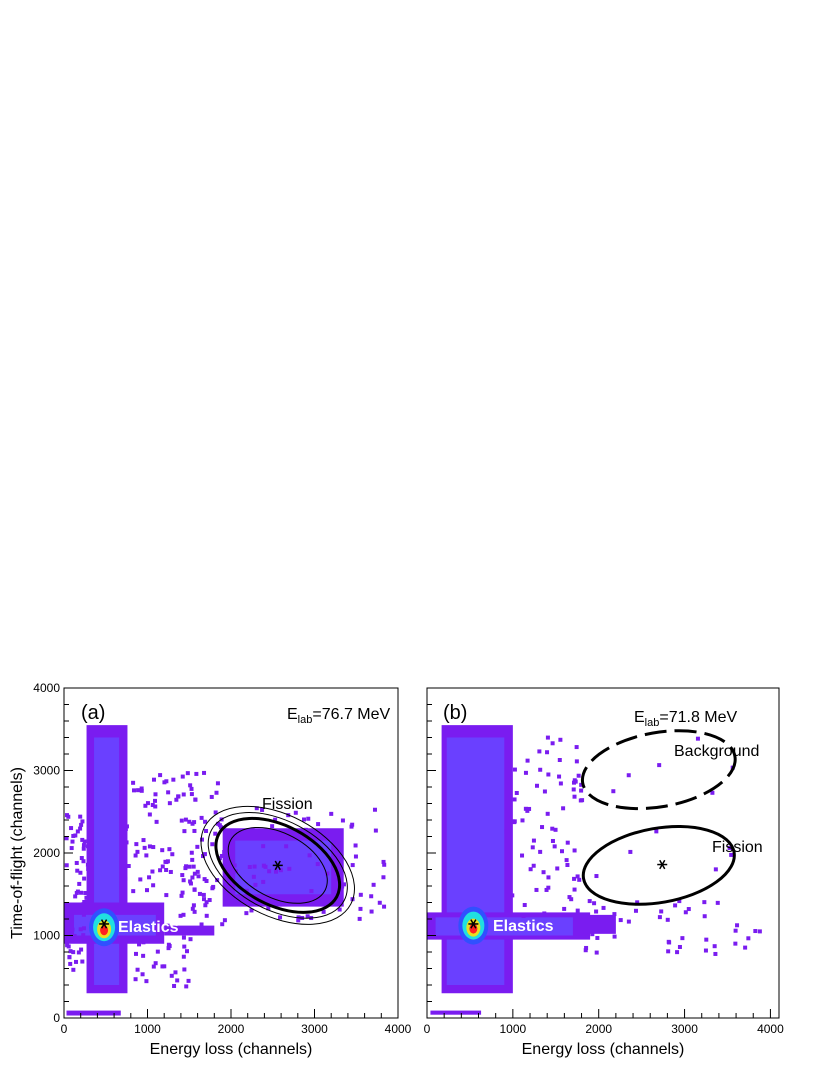 The height and width of the screenshot is (1075, 830). Describe the element at coordinates (603, 1049) in the screenshot. I see `panel-b-x-axis-title: Energy loss (channels)` at that location.